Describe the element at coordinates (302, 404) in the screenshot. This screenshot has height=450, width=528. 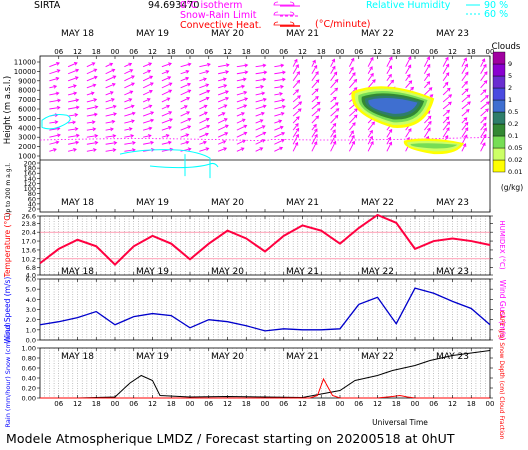
I see `hour-label: 12` at that location.